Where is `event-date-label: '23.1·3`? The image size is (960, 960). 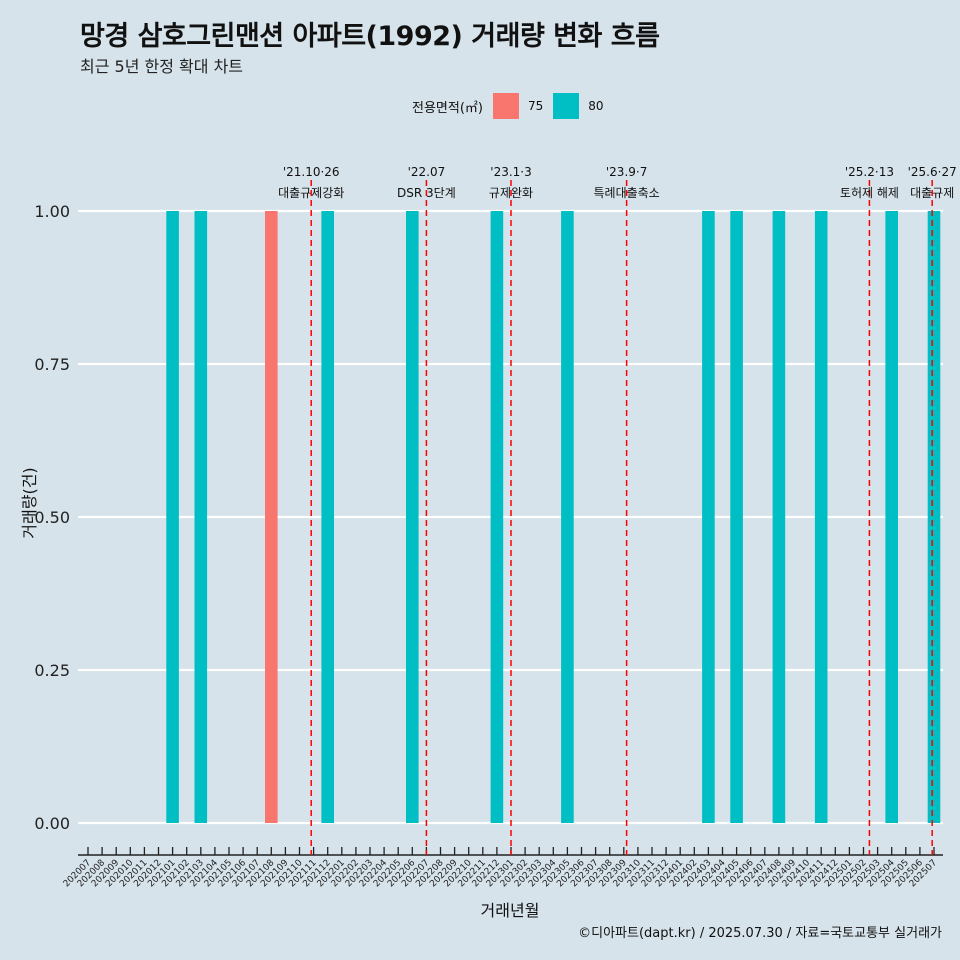
event-date-label: '23.1·3 is located at coordinates (510, 172).